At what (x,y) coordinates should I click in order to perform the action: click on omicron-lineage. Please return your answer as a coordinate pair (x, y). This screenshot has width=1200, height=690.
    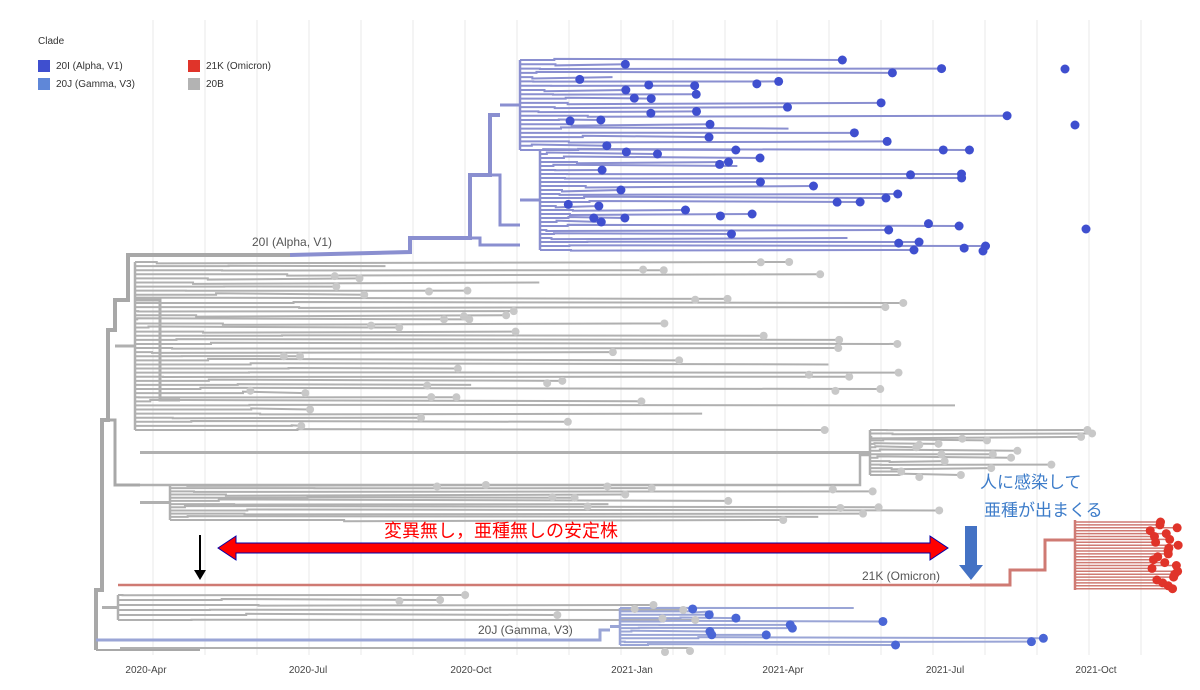
    Looking at the image, I should click on (596, 562).